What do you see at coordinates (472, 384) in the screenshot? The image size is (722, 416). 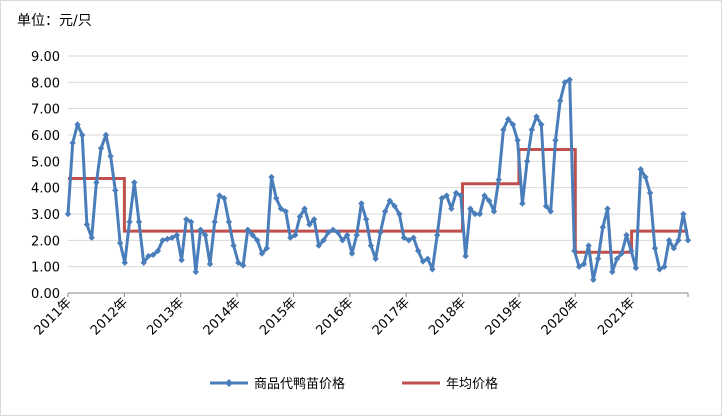 I see `legend-label-annual-average: 年均价格` at bounding box center [472, 384].